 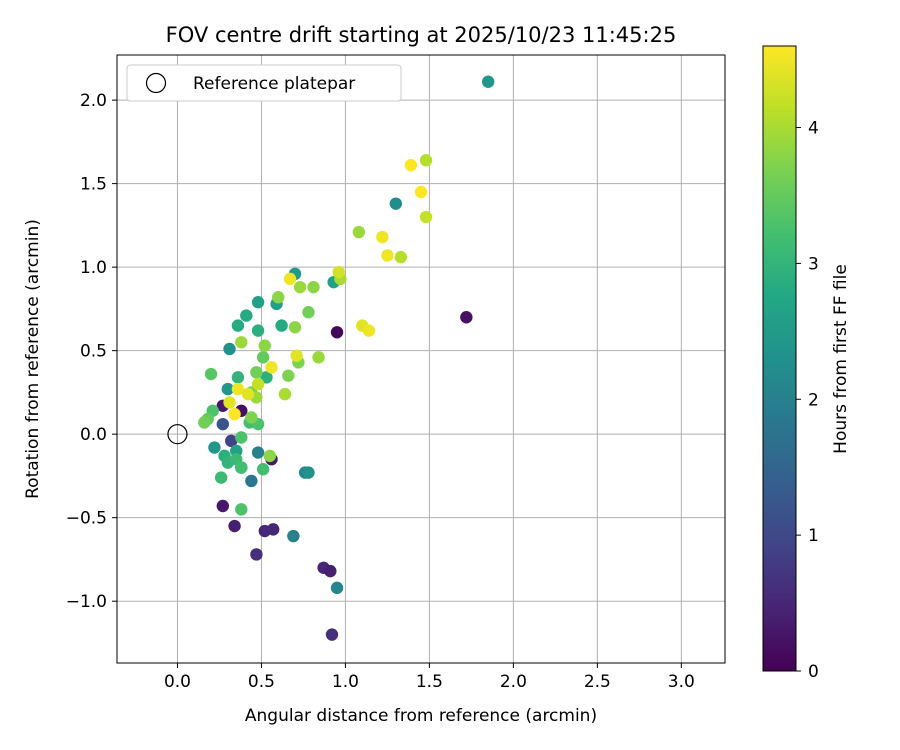 I want to click on reference-point-marker, so click(x=177, y=434).